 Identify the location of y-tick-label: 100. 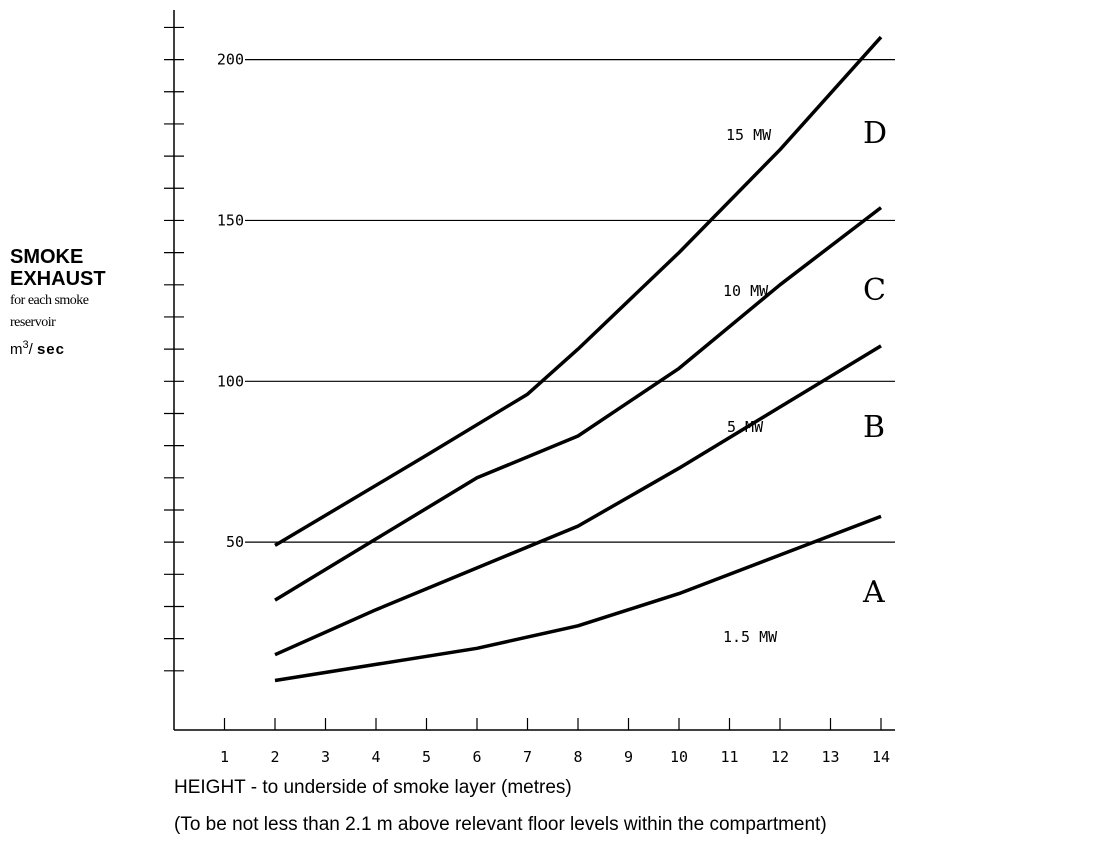
(230, 381).